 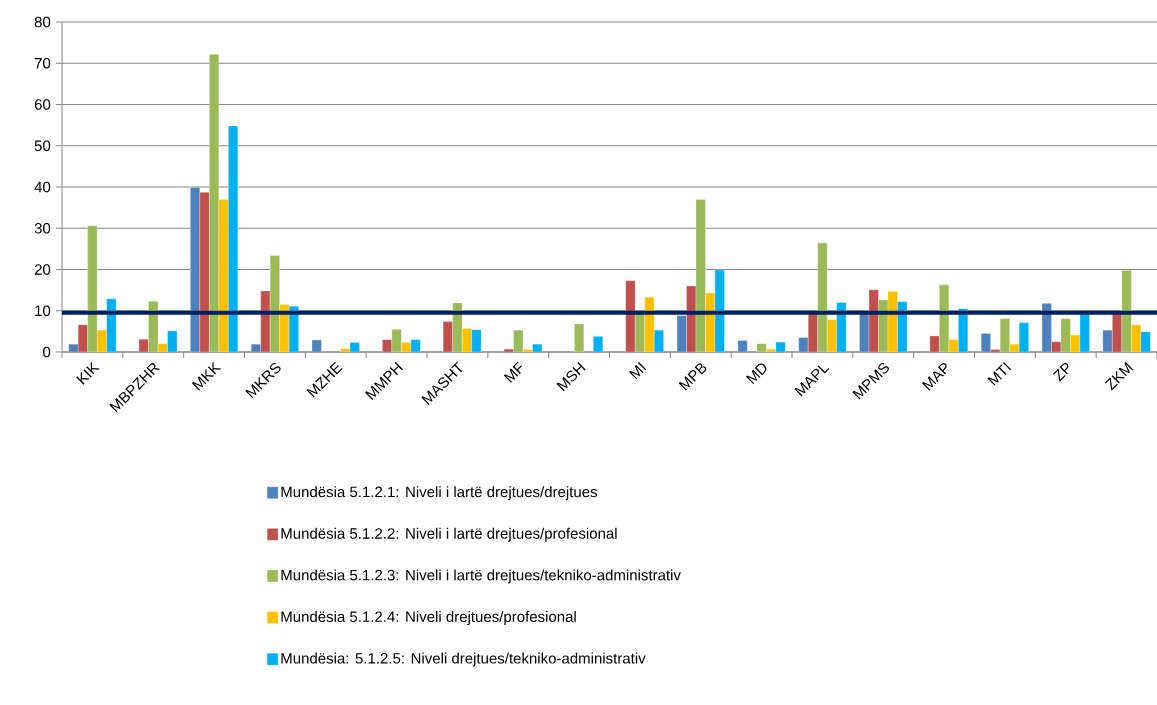 What do you see at coordinates (42, 187) in the screenshot?
I see `y-tick-label: 40` at bounding box center [42, 187].